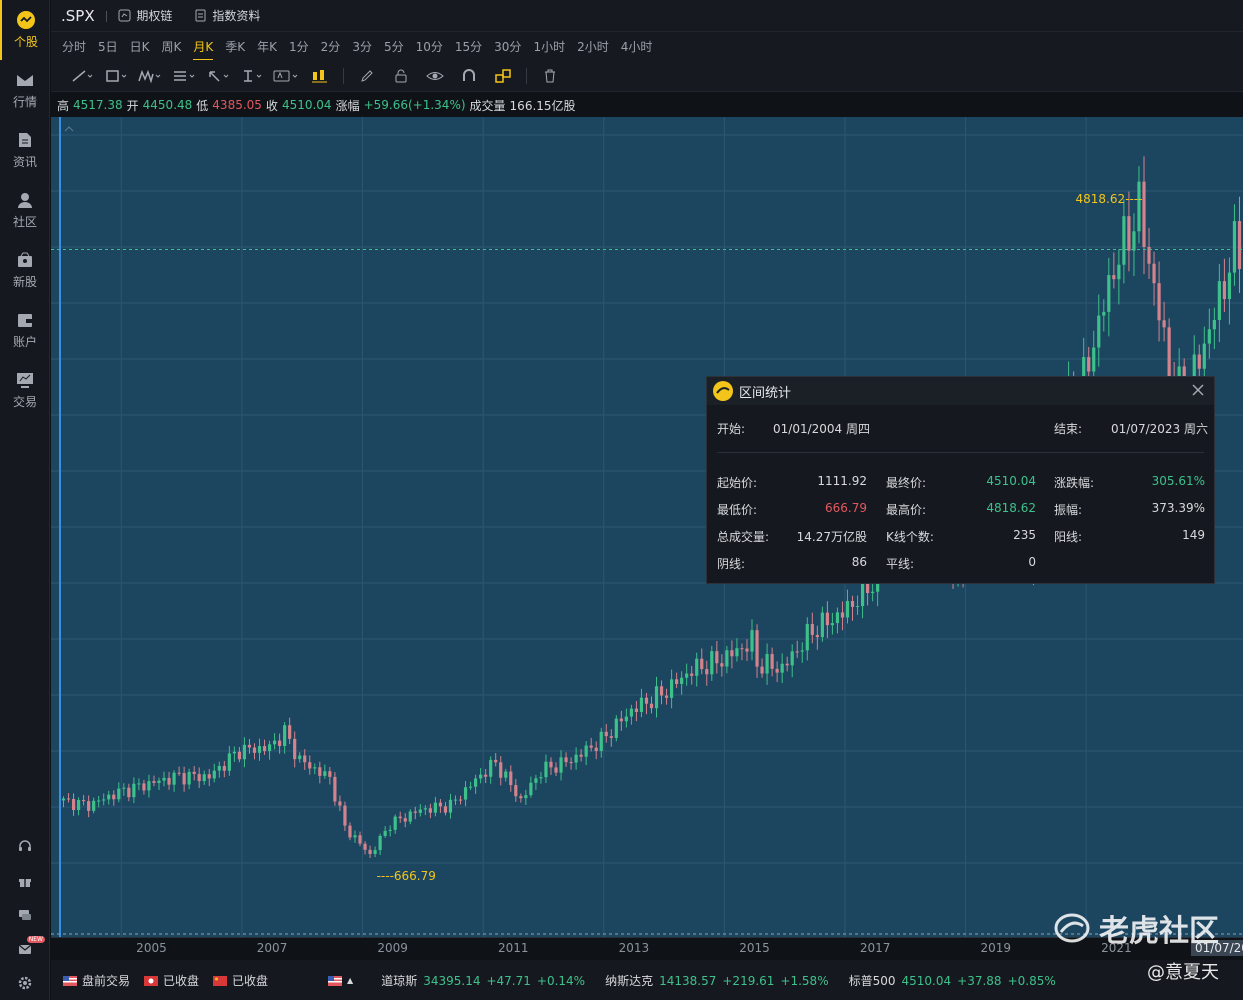 This screenshot has height=1000, width=1243. Describe the element at coordinates (508, 46) in the screenshot. I see `period-tab: 30分` at that location.